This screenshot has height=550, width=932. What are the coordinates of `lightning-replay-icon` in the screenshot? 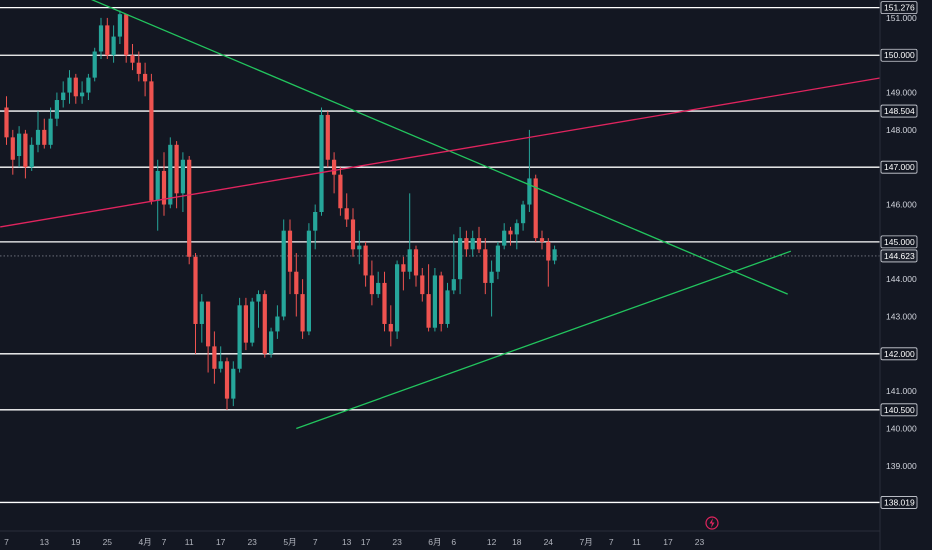 It's located at (712, 523).